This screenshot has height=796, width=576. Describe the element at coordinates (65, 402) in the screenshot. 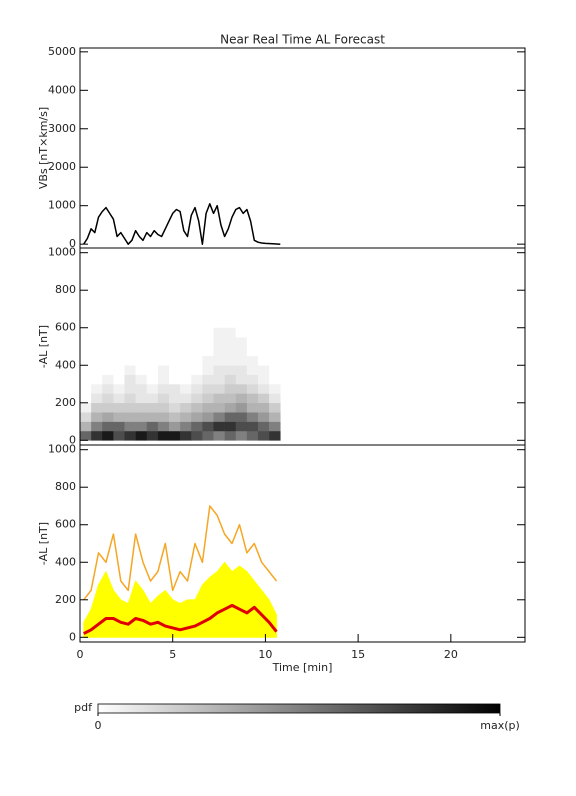

I see `y-tick-label: 200` at that location.